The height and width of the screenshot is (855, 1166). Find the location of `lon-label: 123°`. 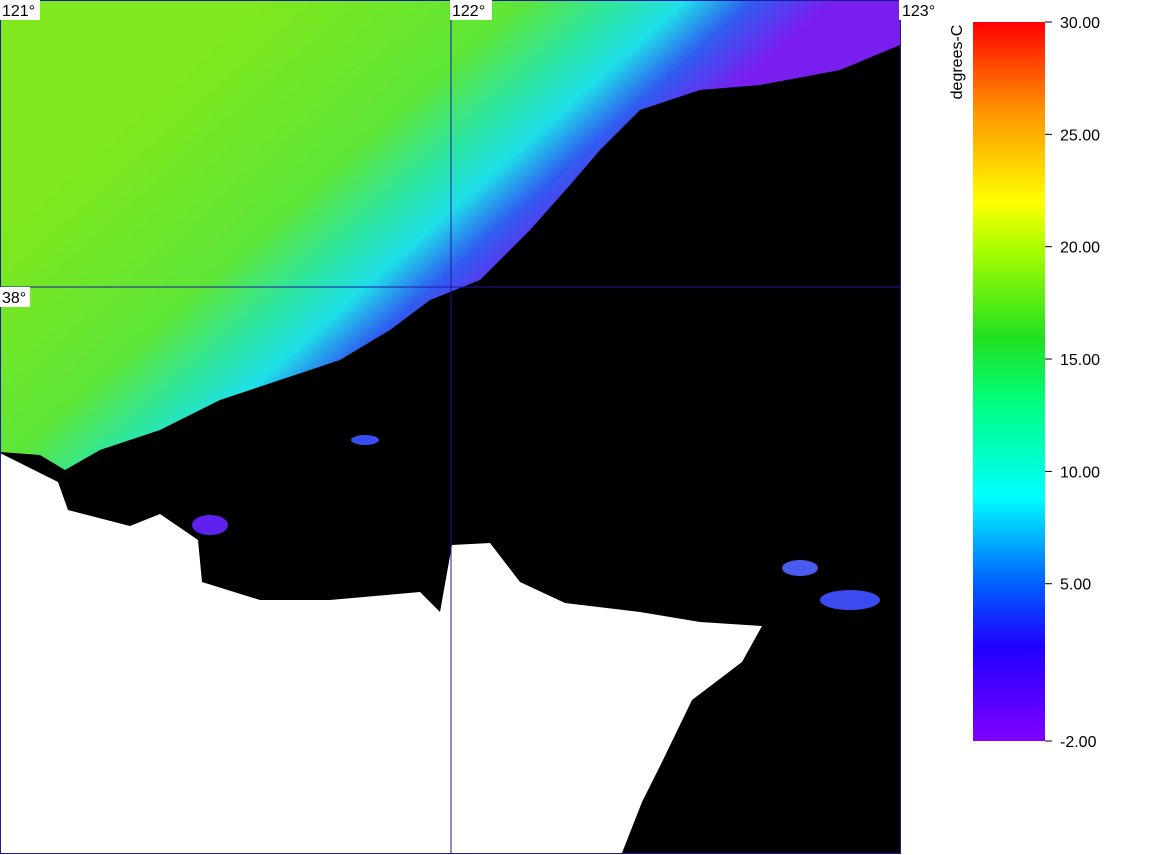

lon-label: 123° is located at coordinates (918, 11).